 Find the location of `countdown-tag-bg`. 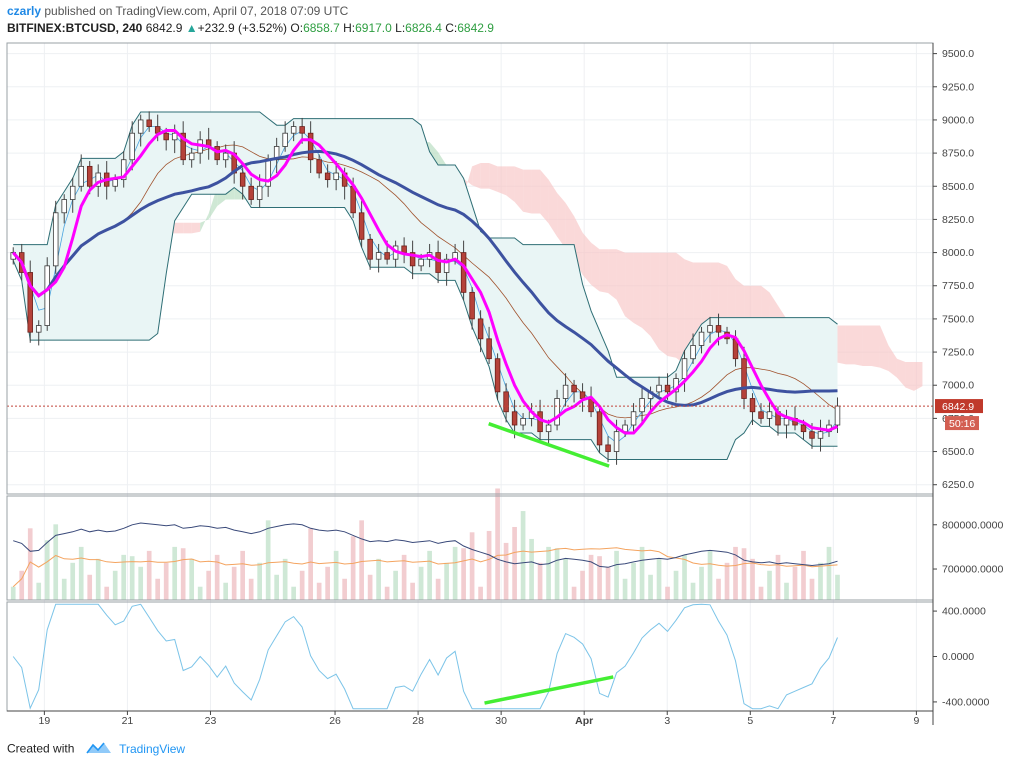

countdown-tag-bg is located at coordinates (962, 423).